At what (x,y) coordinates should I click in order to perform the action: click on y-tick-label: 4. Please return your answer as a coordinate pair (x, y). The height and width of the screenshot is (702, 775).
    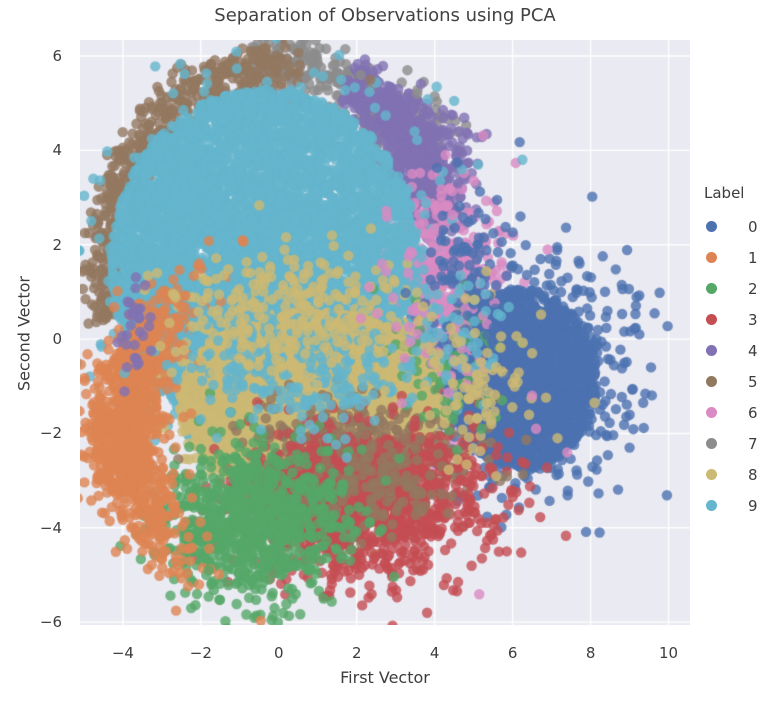
    Looking at the image, I should click on (57, 150).